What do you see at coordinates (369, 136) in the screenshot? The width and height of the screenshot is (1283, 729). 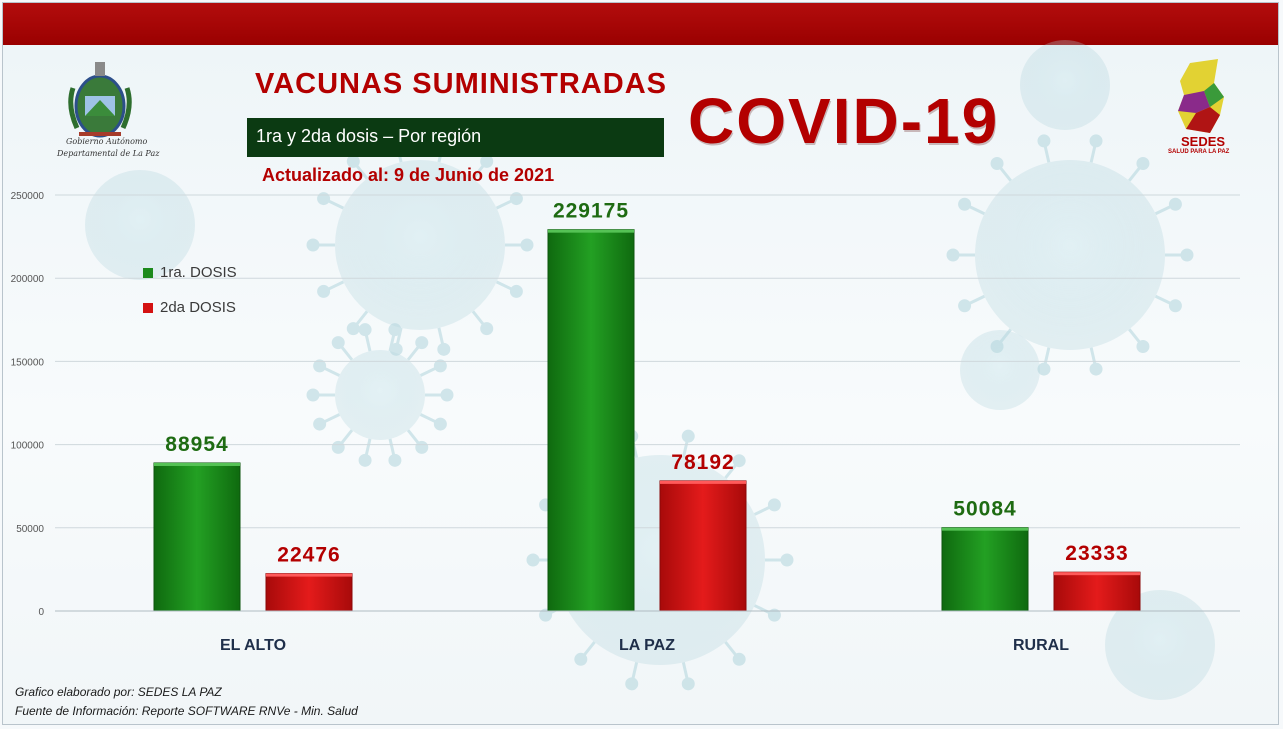 I see `subtitle: 1ra y 2da dosis – Por región` at bounding box center [369, 136].